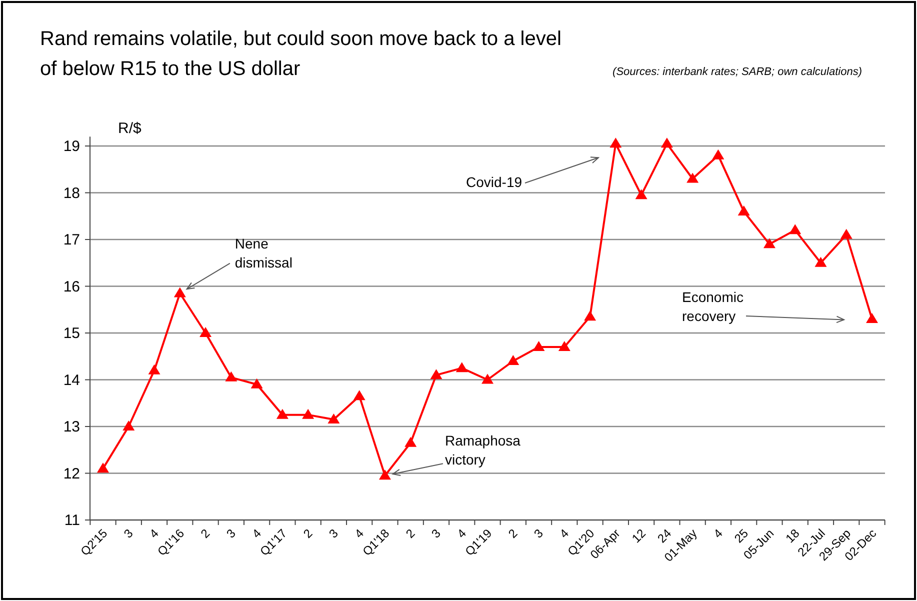  Describe the element at coordinates (71, 380) in the screenshot. I see `y-tick-label: 14` at that location.